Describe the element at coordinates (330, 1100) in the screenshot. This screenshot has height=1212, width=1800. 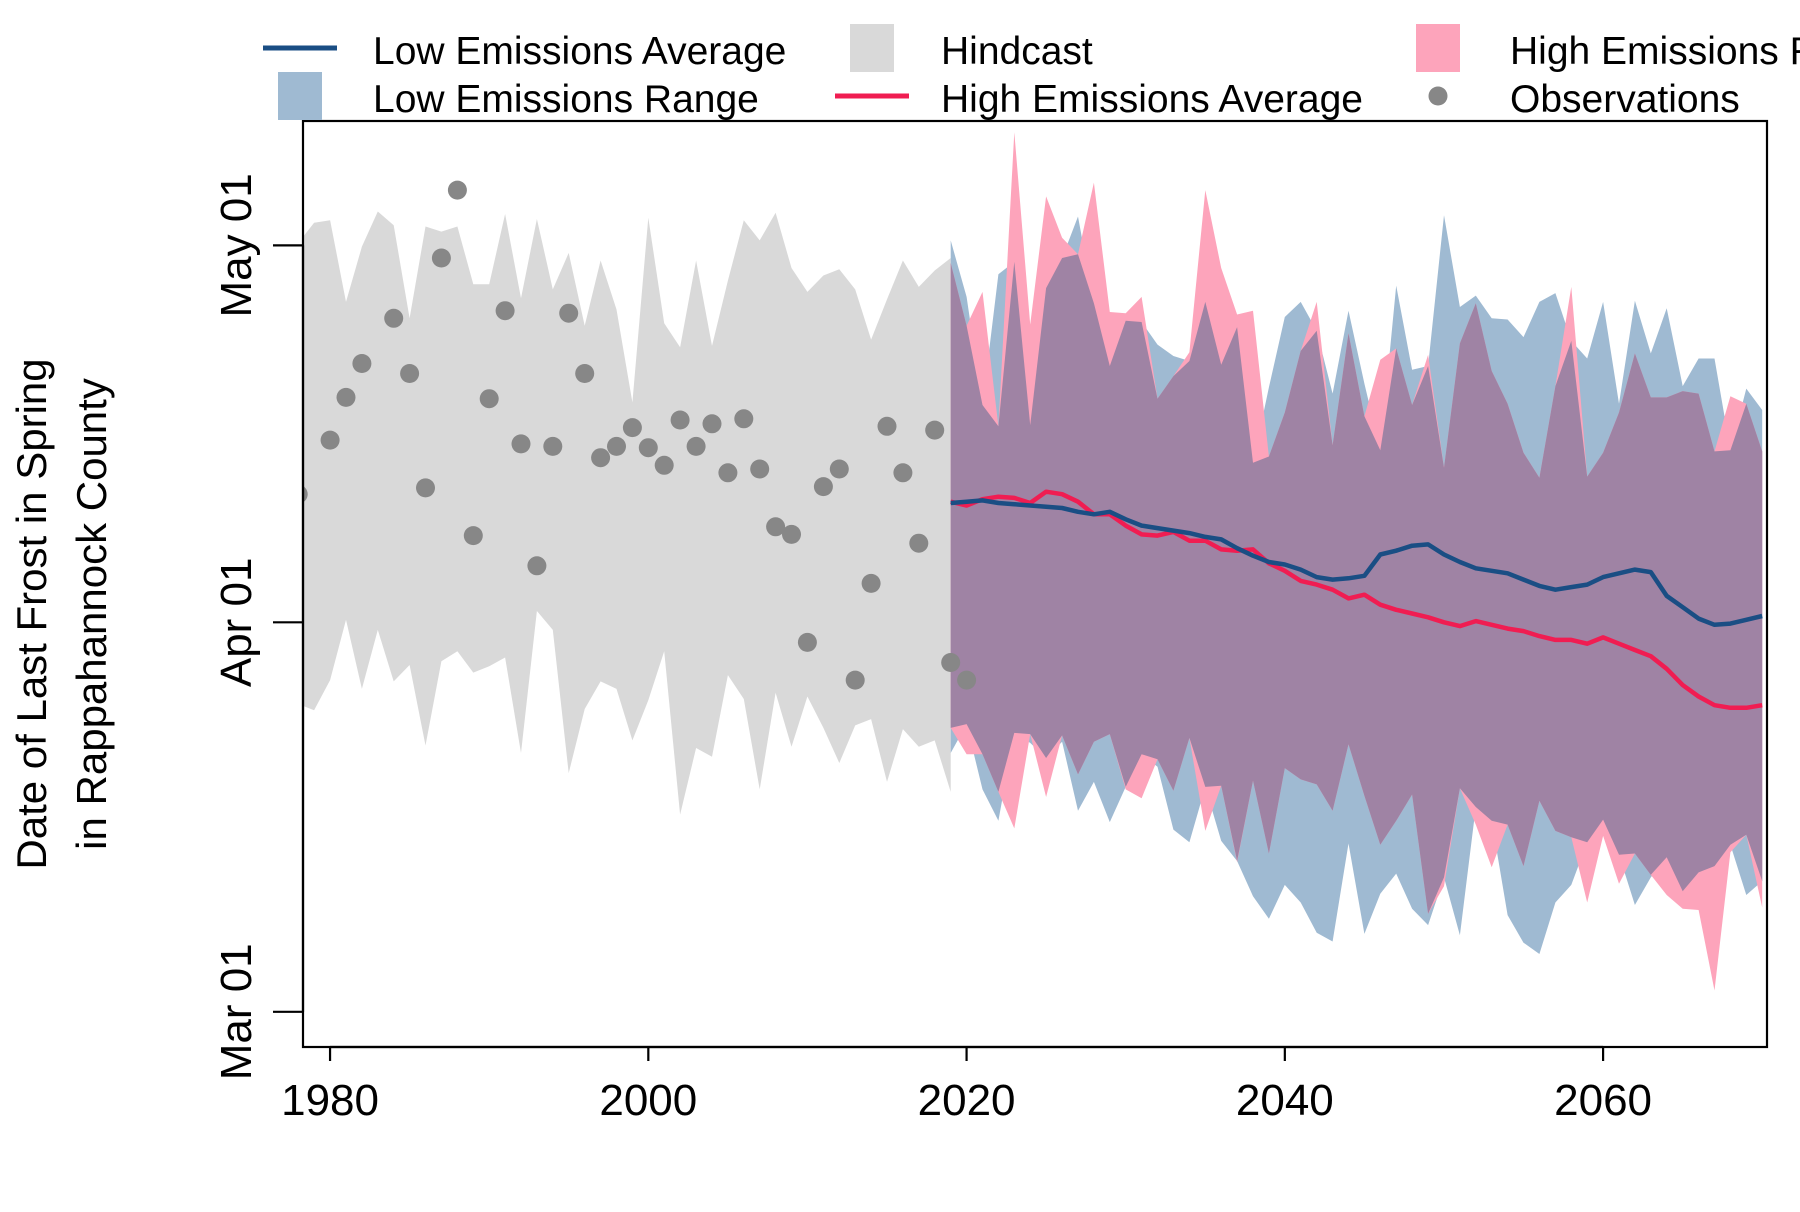
I see `x-tick-label: 1980` at that location.